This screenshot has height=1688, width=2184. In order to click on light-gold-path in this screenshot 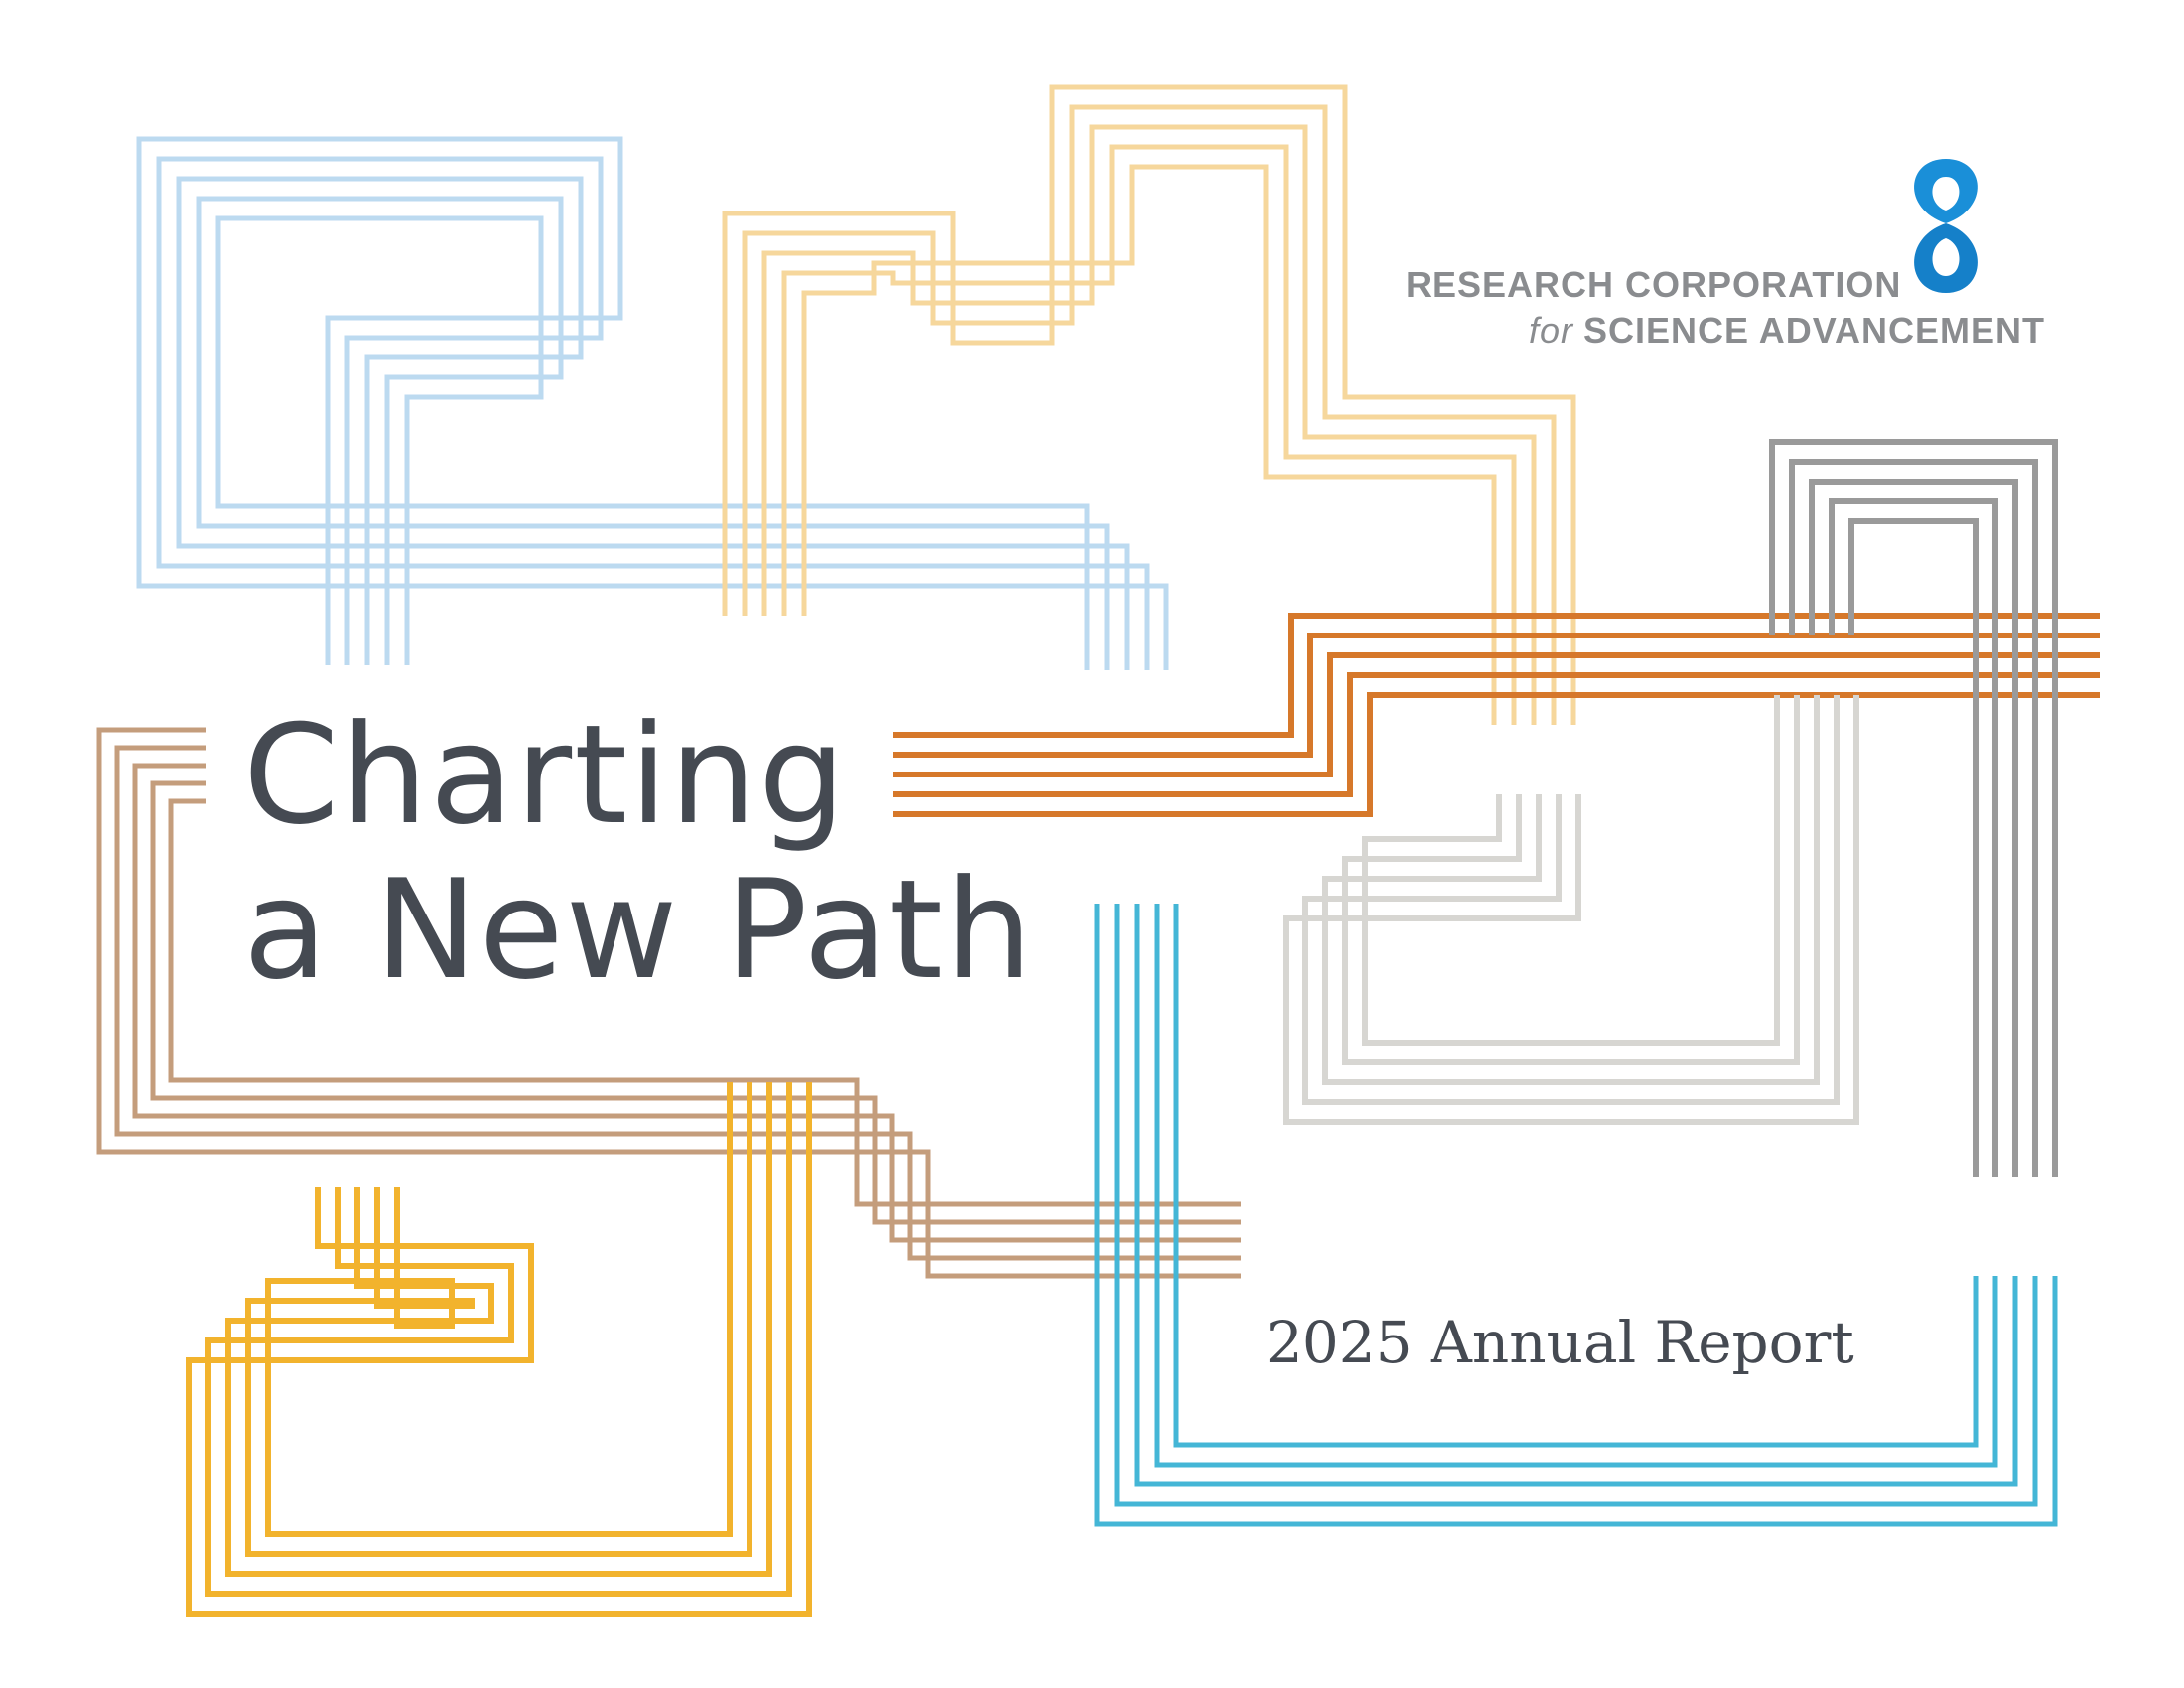, I will do `click(1149, 404)`.